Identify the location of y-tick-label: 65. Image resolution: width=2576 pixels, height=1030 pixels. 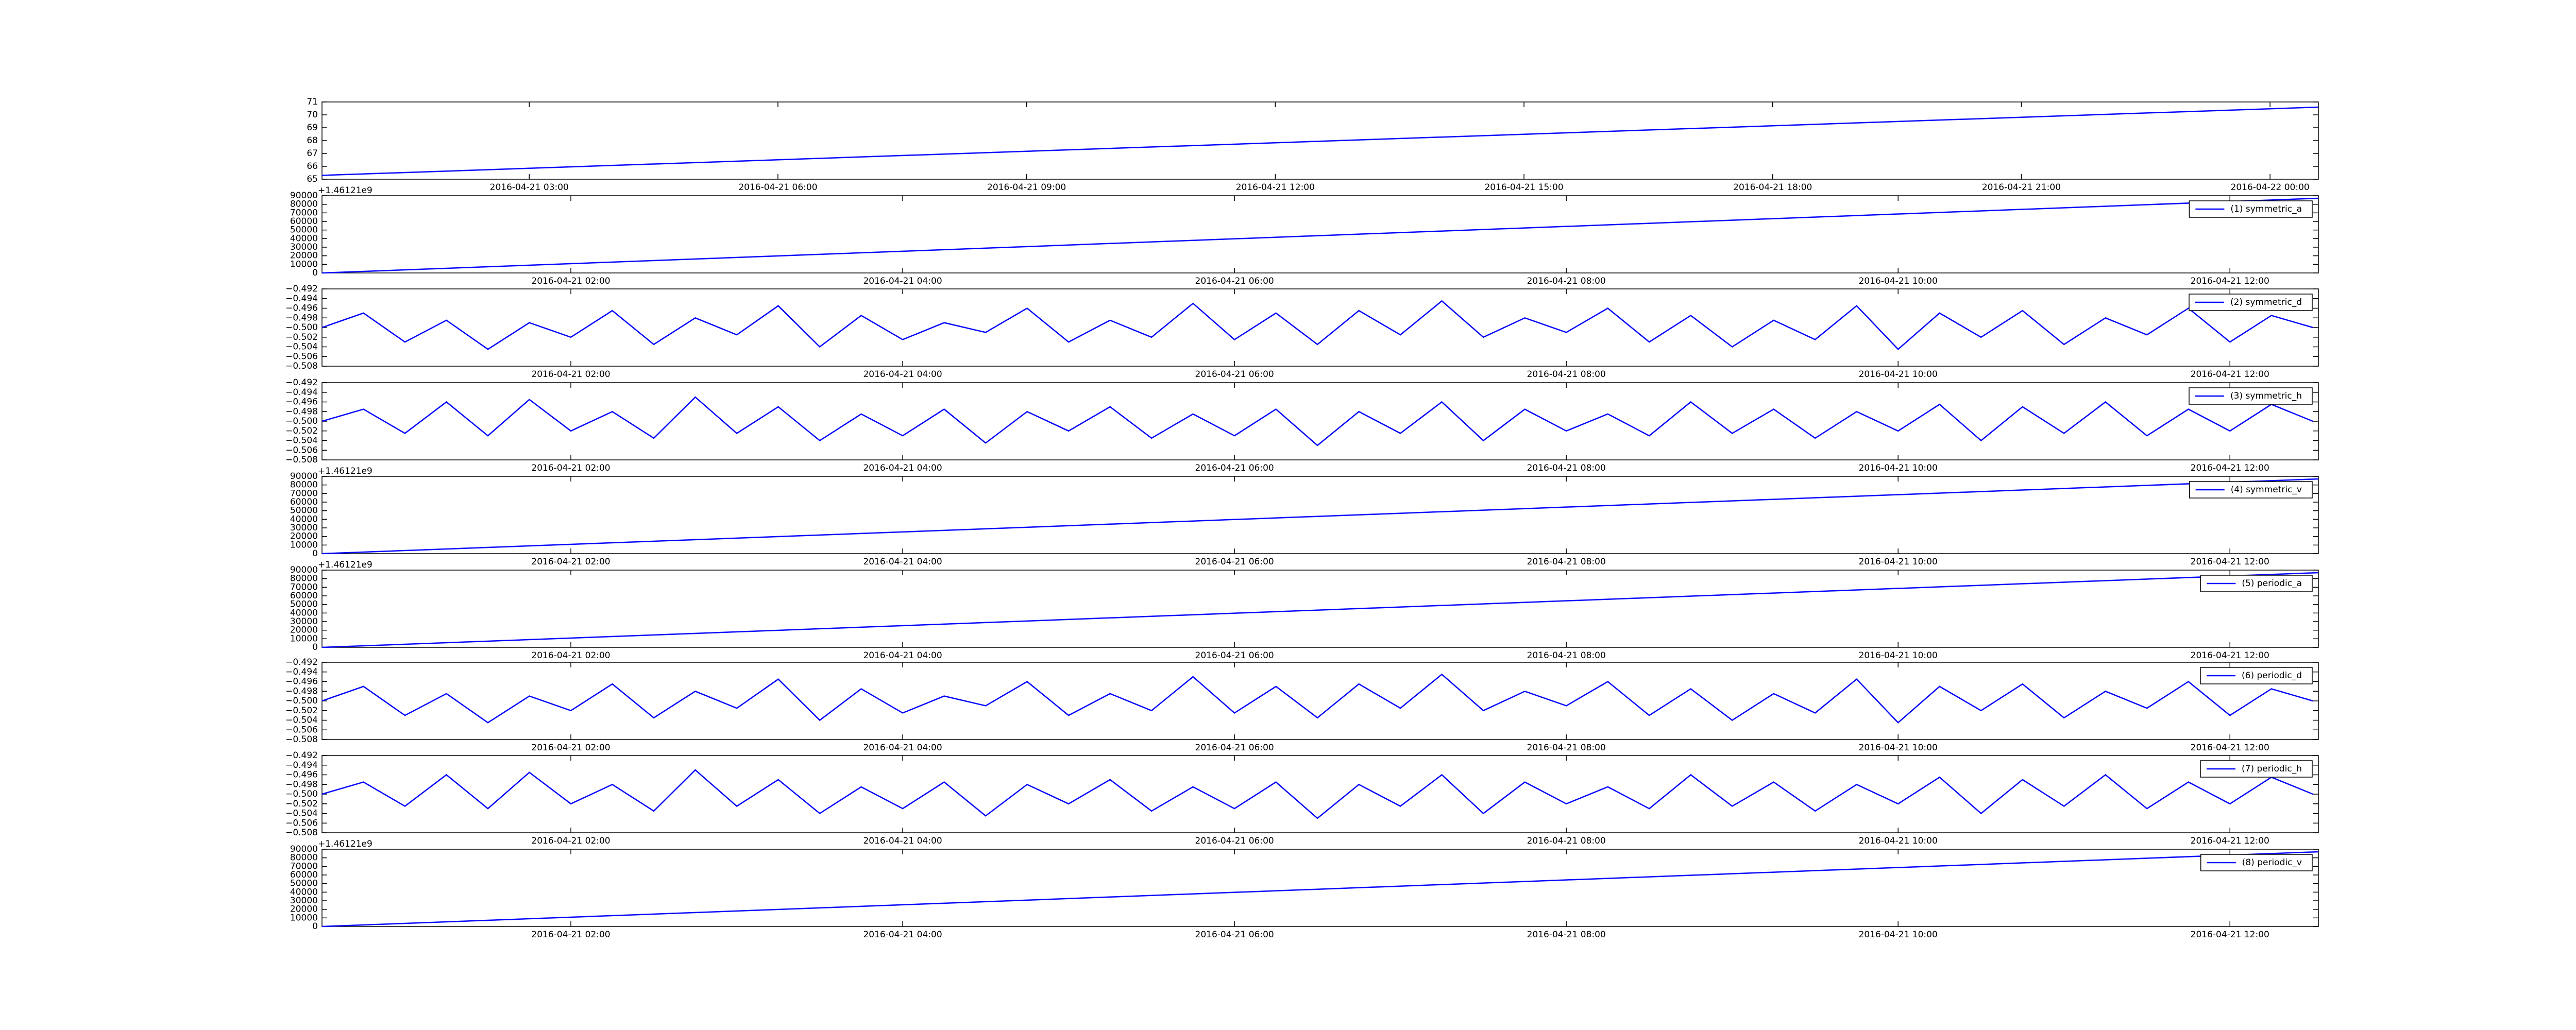
(312, 179).